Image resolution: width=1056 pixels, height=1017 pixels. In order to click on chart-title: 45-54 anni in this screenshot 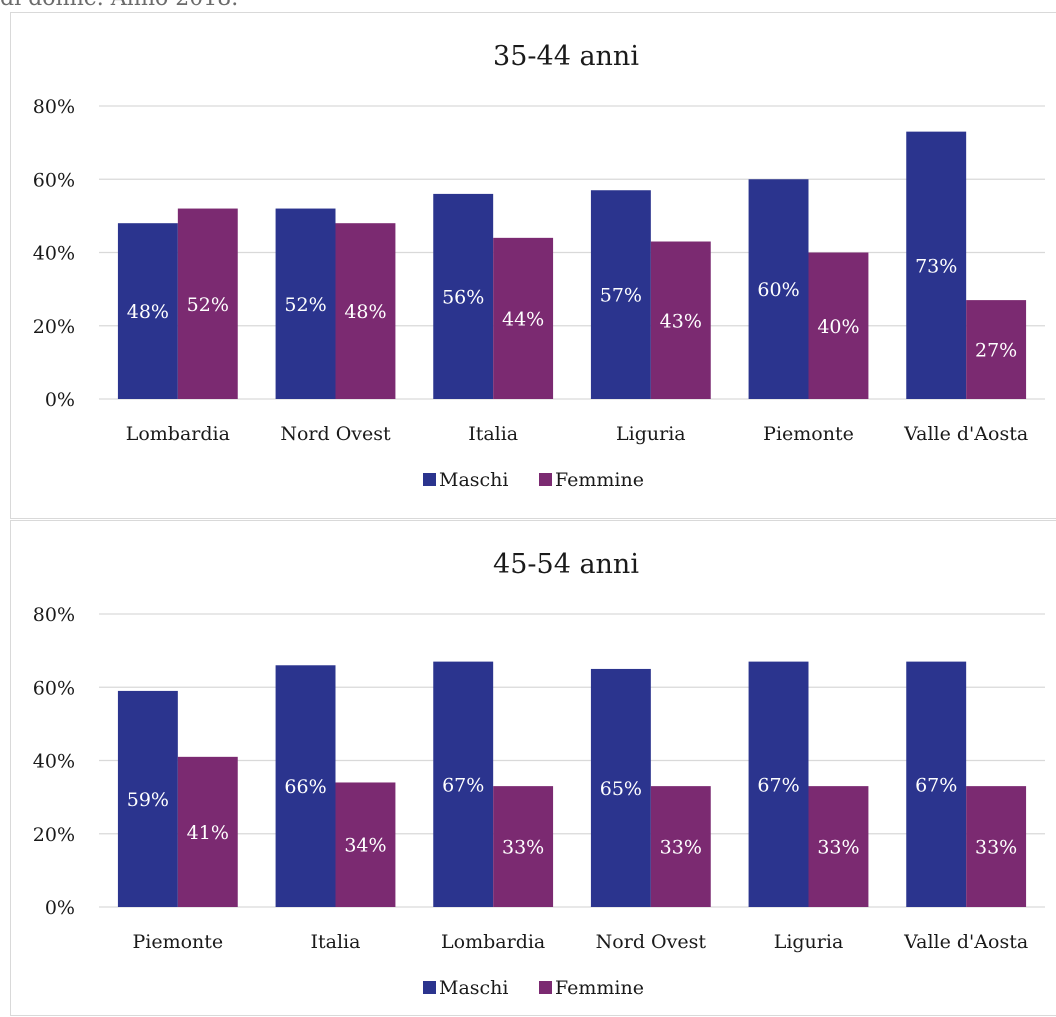, I will do `click(566, 564)`.